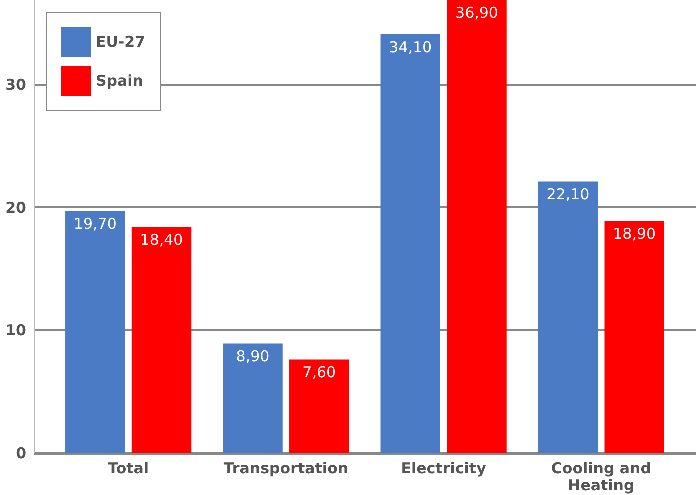  What do you see at coordinates (95, 224) in the screenshot?
I see `data-label: 19,70` at bounding box center [95, 224].